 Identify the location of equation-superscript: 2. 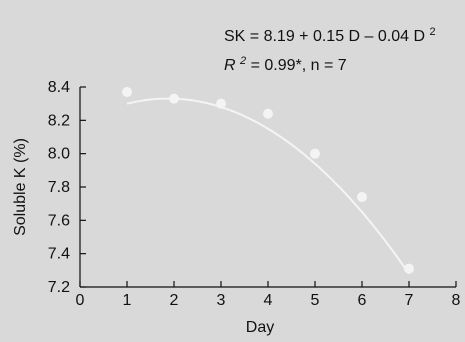
(432, 32).